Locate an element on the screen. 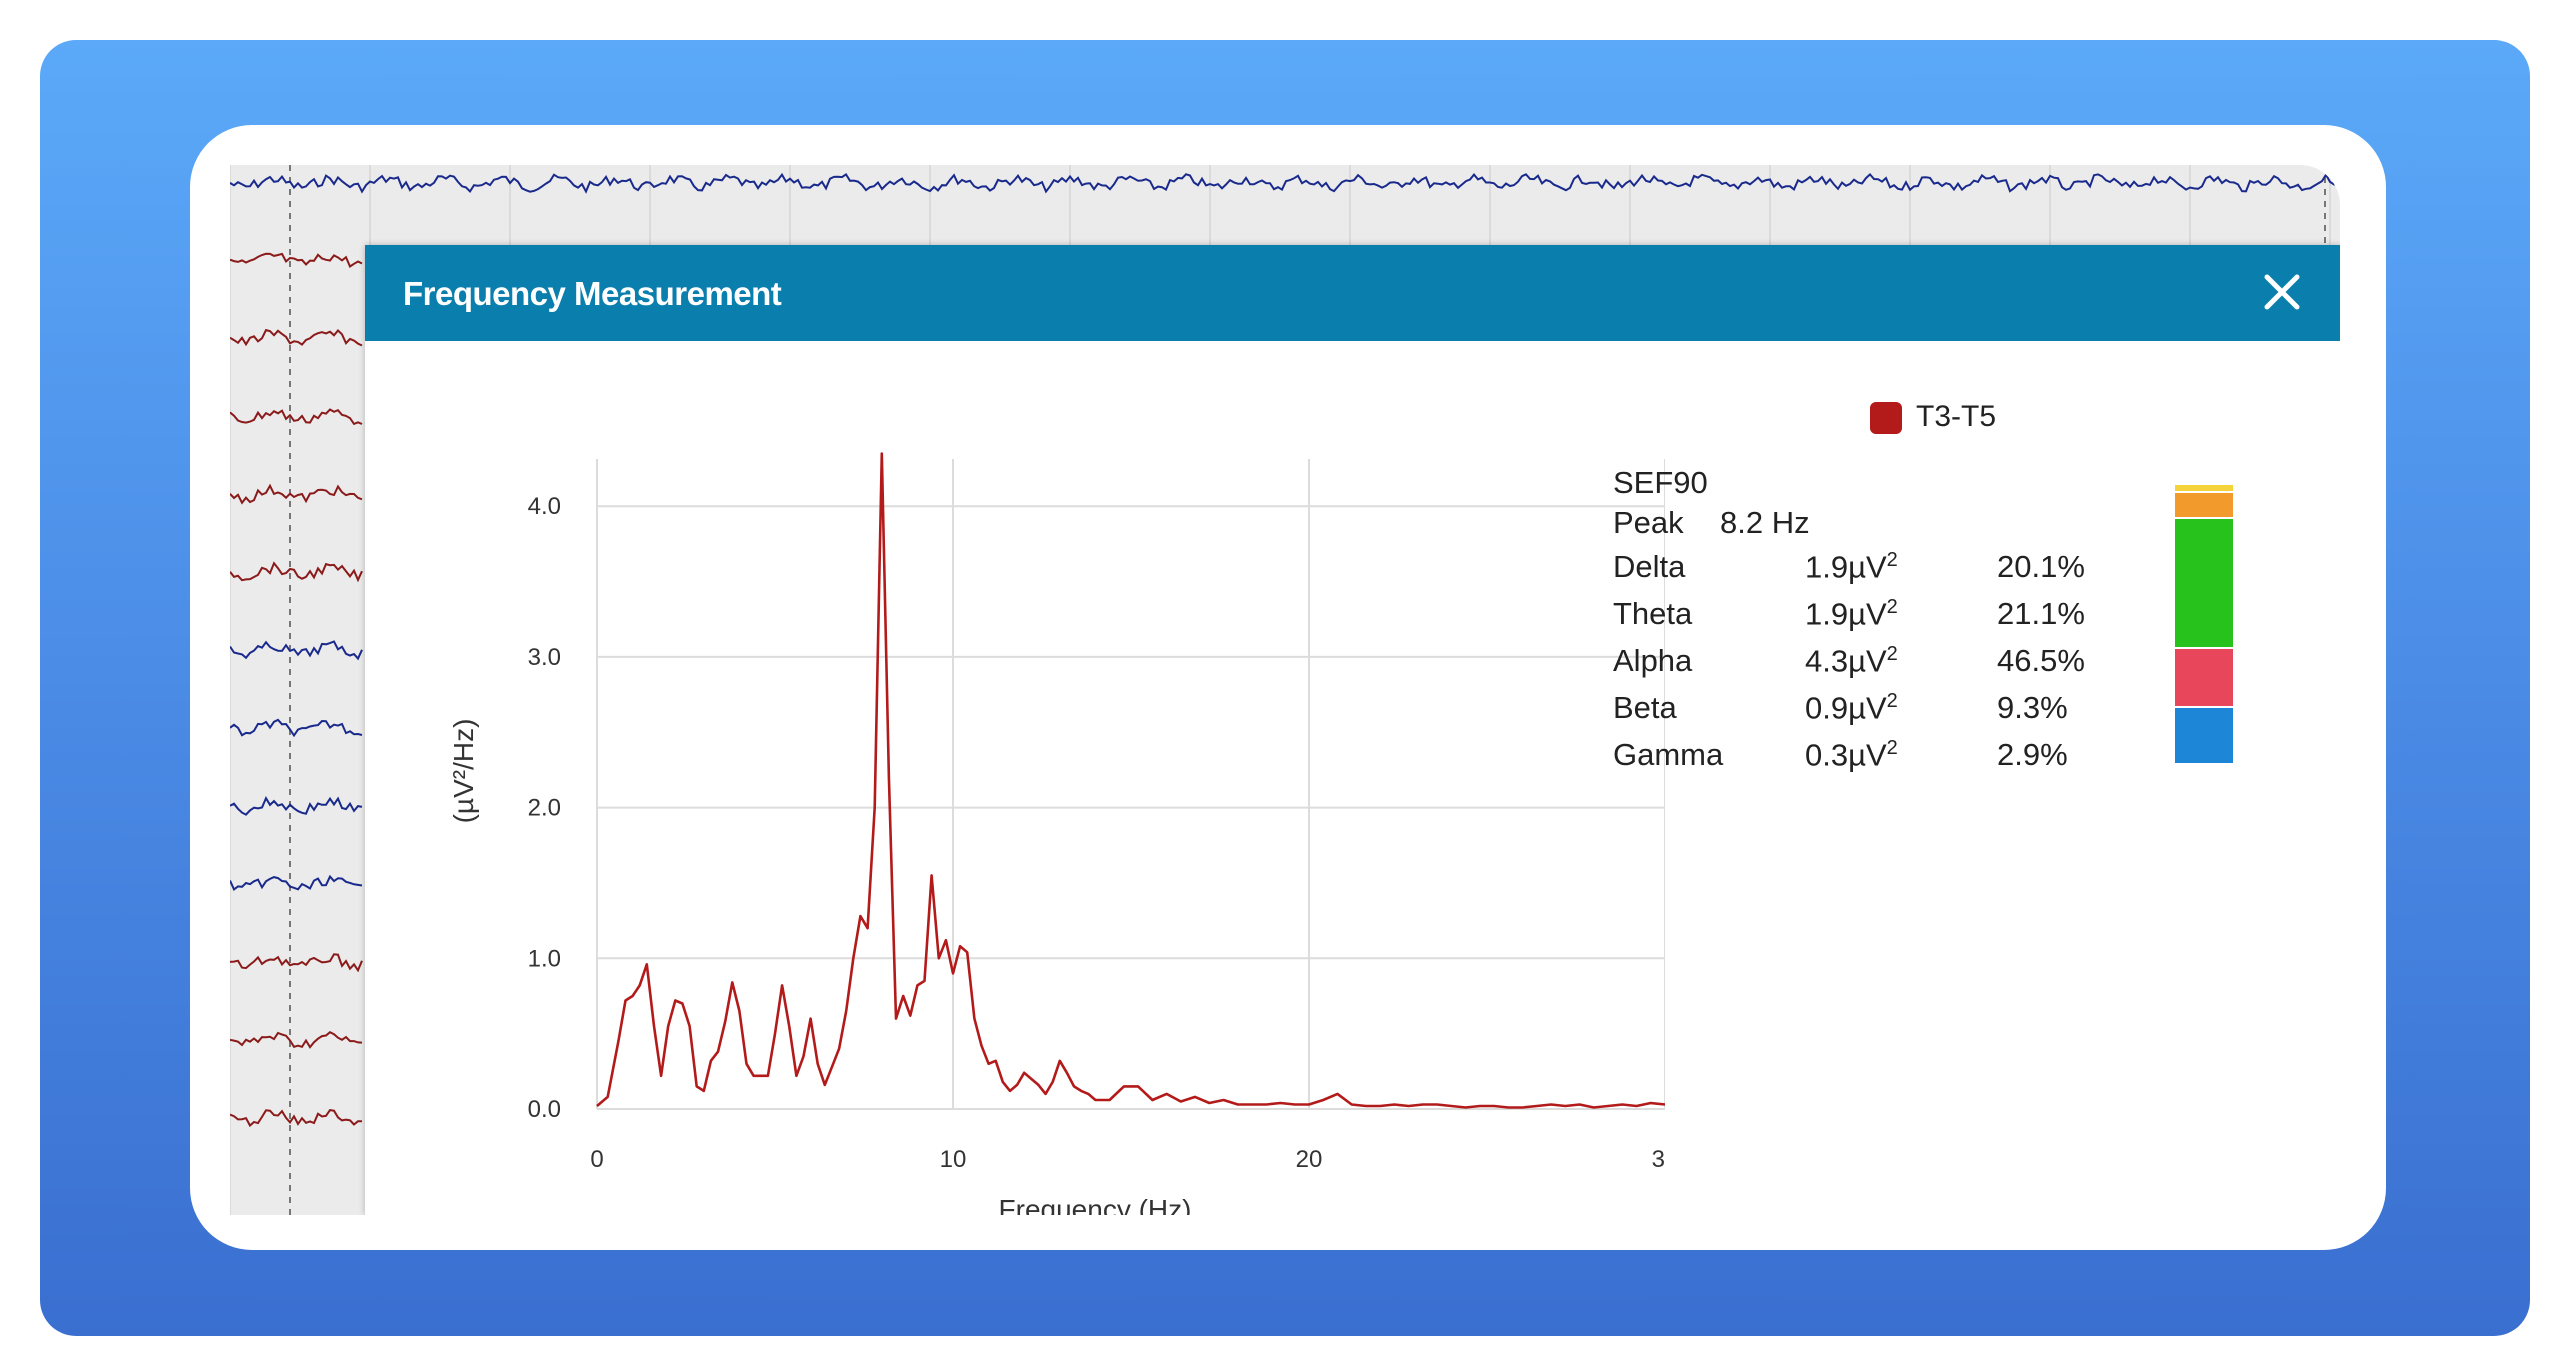 The height and width of the screenshot is (1368, 2560). band-name: Delta is located at coordinates (1649, 566).